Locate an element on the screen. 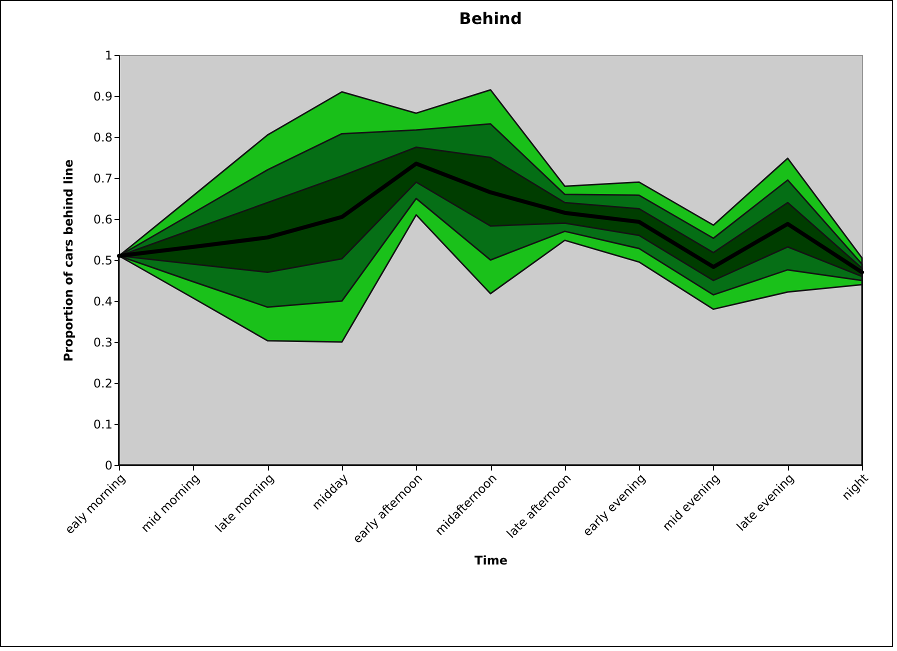  y-tick-label: 0.2 is located at coordinates (102, 383).